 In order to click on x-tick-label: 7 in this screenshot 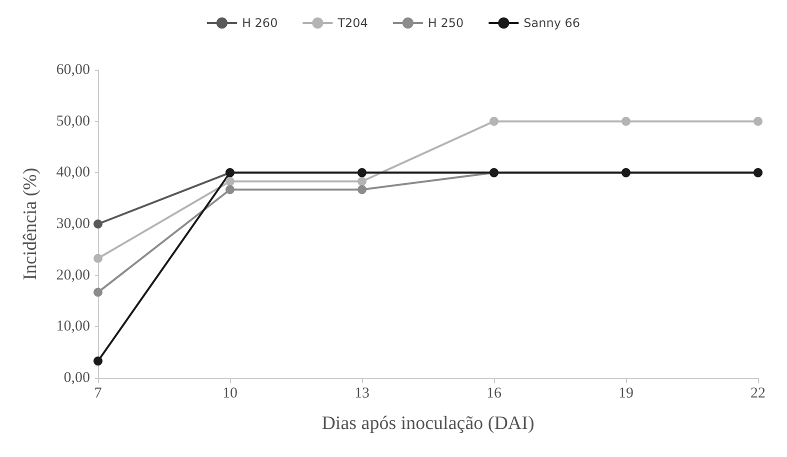, I will do `click(98, 394)`.